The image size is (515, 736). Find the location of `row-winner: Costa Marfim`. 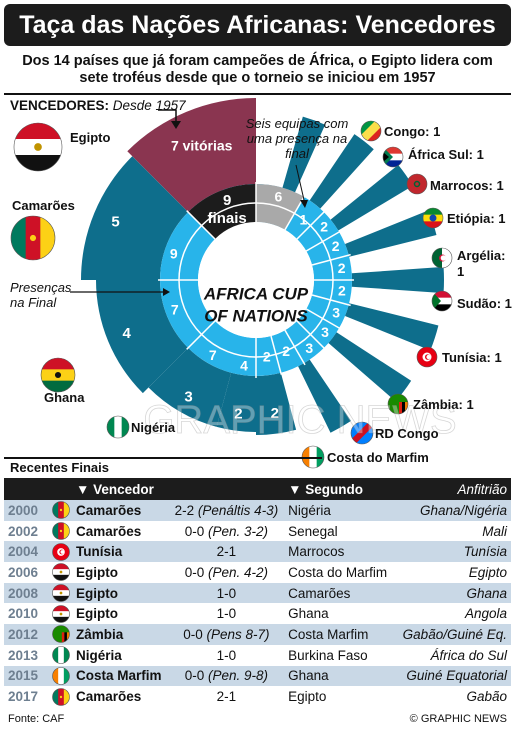

row-winner: Costa Marfim is located at coordinates (120, 676).